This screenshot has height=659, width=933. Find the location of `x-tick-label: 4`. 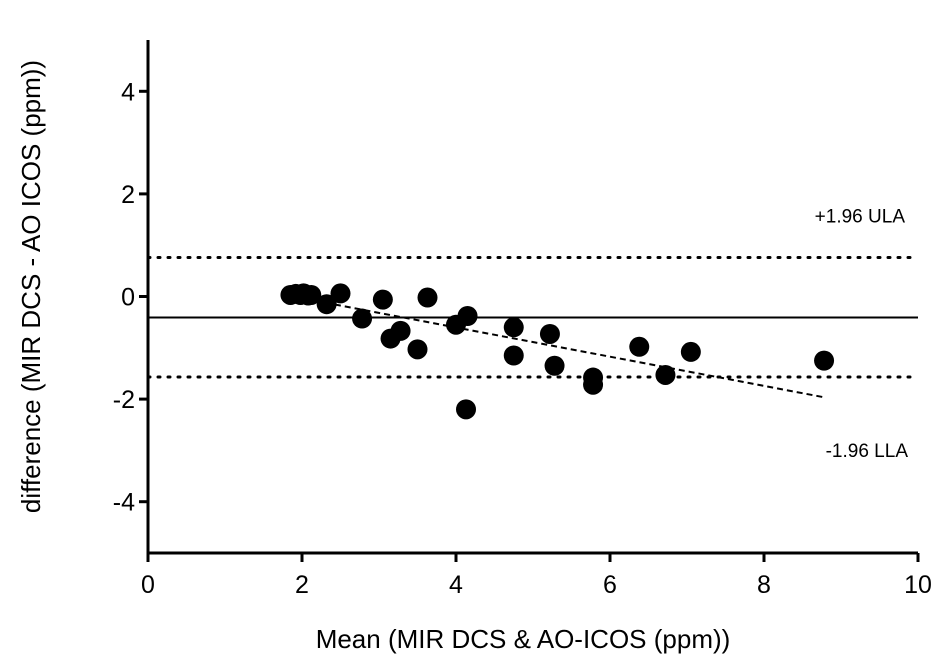

x-tick-label: 4 is located at coordinates (456, 585).